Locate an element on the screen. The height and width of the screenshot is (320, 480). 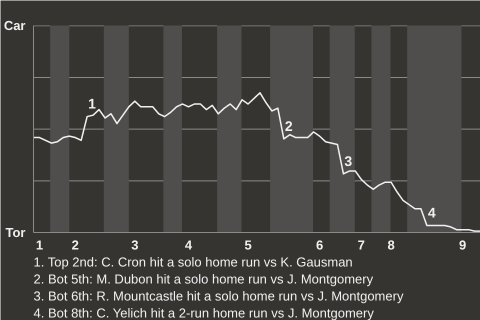
x-tick-label: 8 is located at coordinates (391, 245).